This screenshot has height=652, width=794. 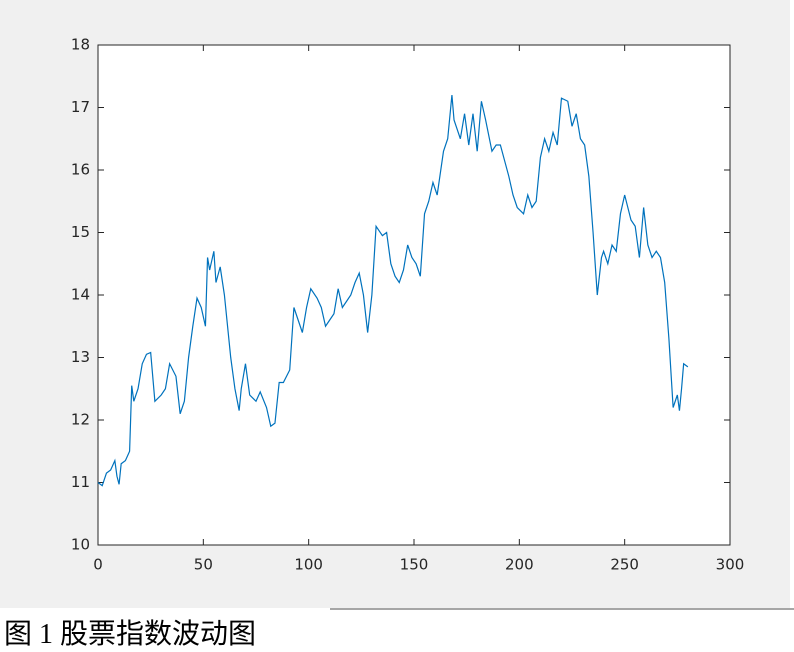 What do you see at coordinates (80, 170) in the screenshot?
I see `y-tick-label: 16` at bounding box center [80, 170].